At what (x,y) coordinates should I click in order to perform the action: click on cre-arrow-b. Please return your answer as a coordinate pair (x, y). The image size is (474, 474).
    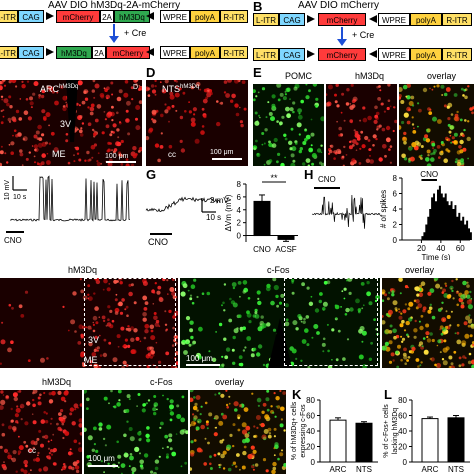
    Looking at the image, I should click on (342, 36).